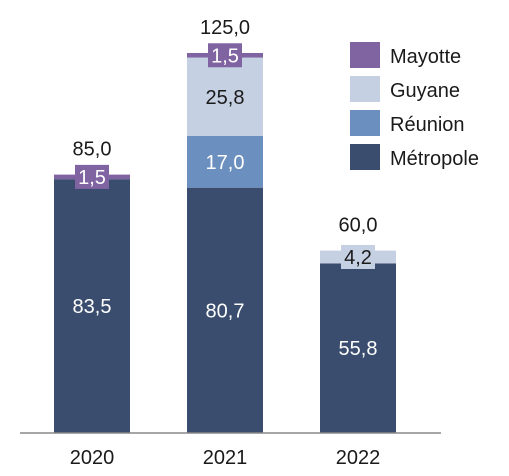 The height and width of the screenshot is (476, 509). I want to click on data-label-mayotte-2020: 1,5, so click(92, 178).